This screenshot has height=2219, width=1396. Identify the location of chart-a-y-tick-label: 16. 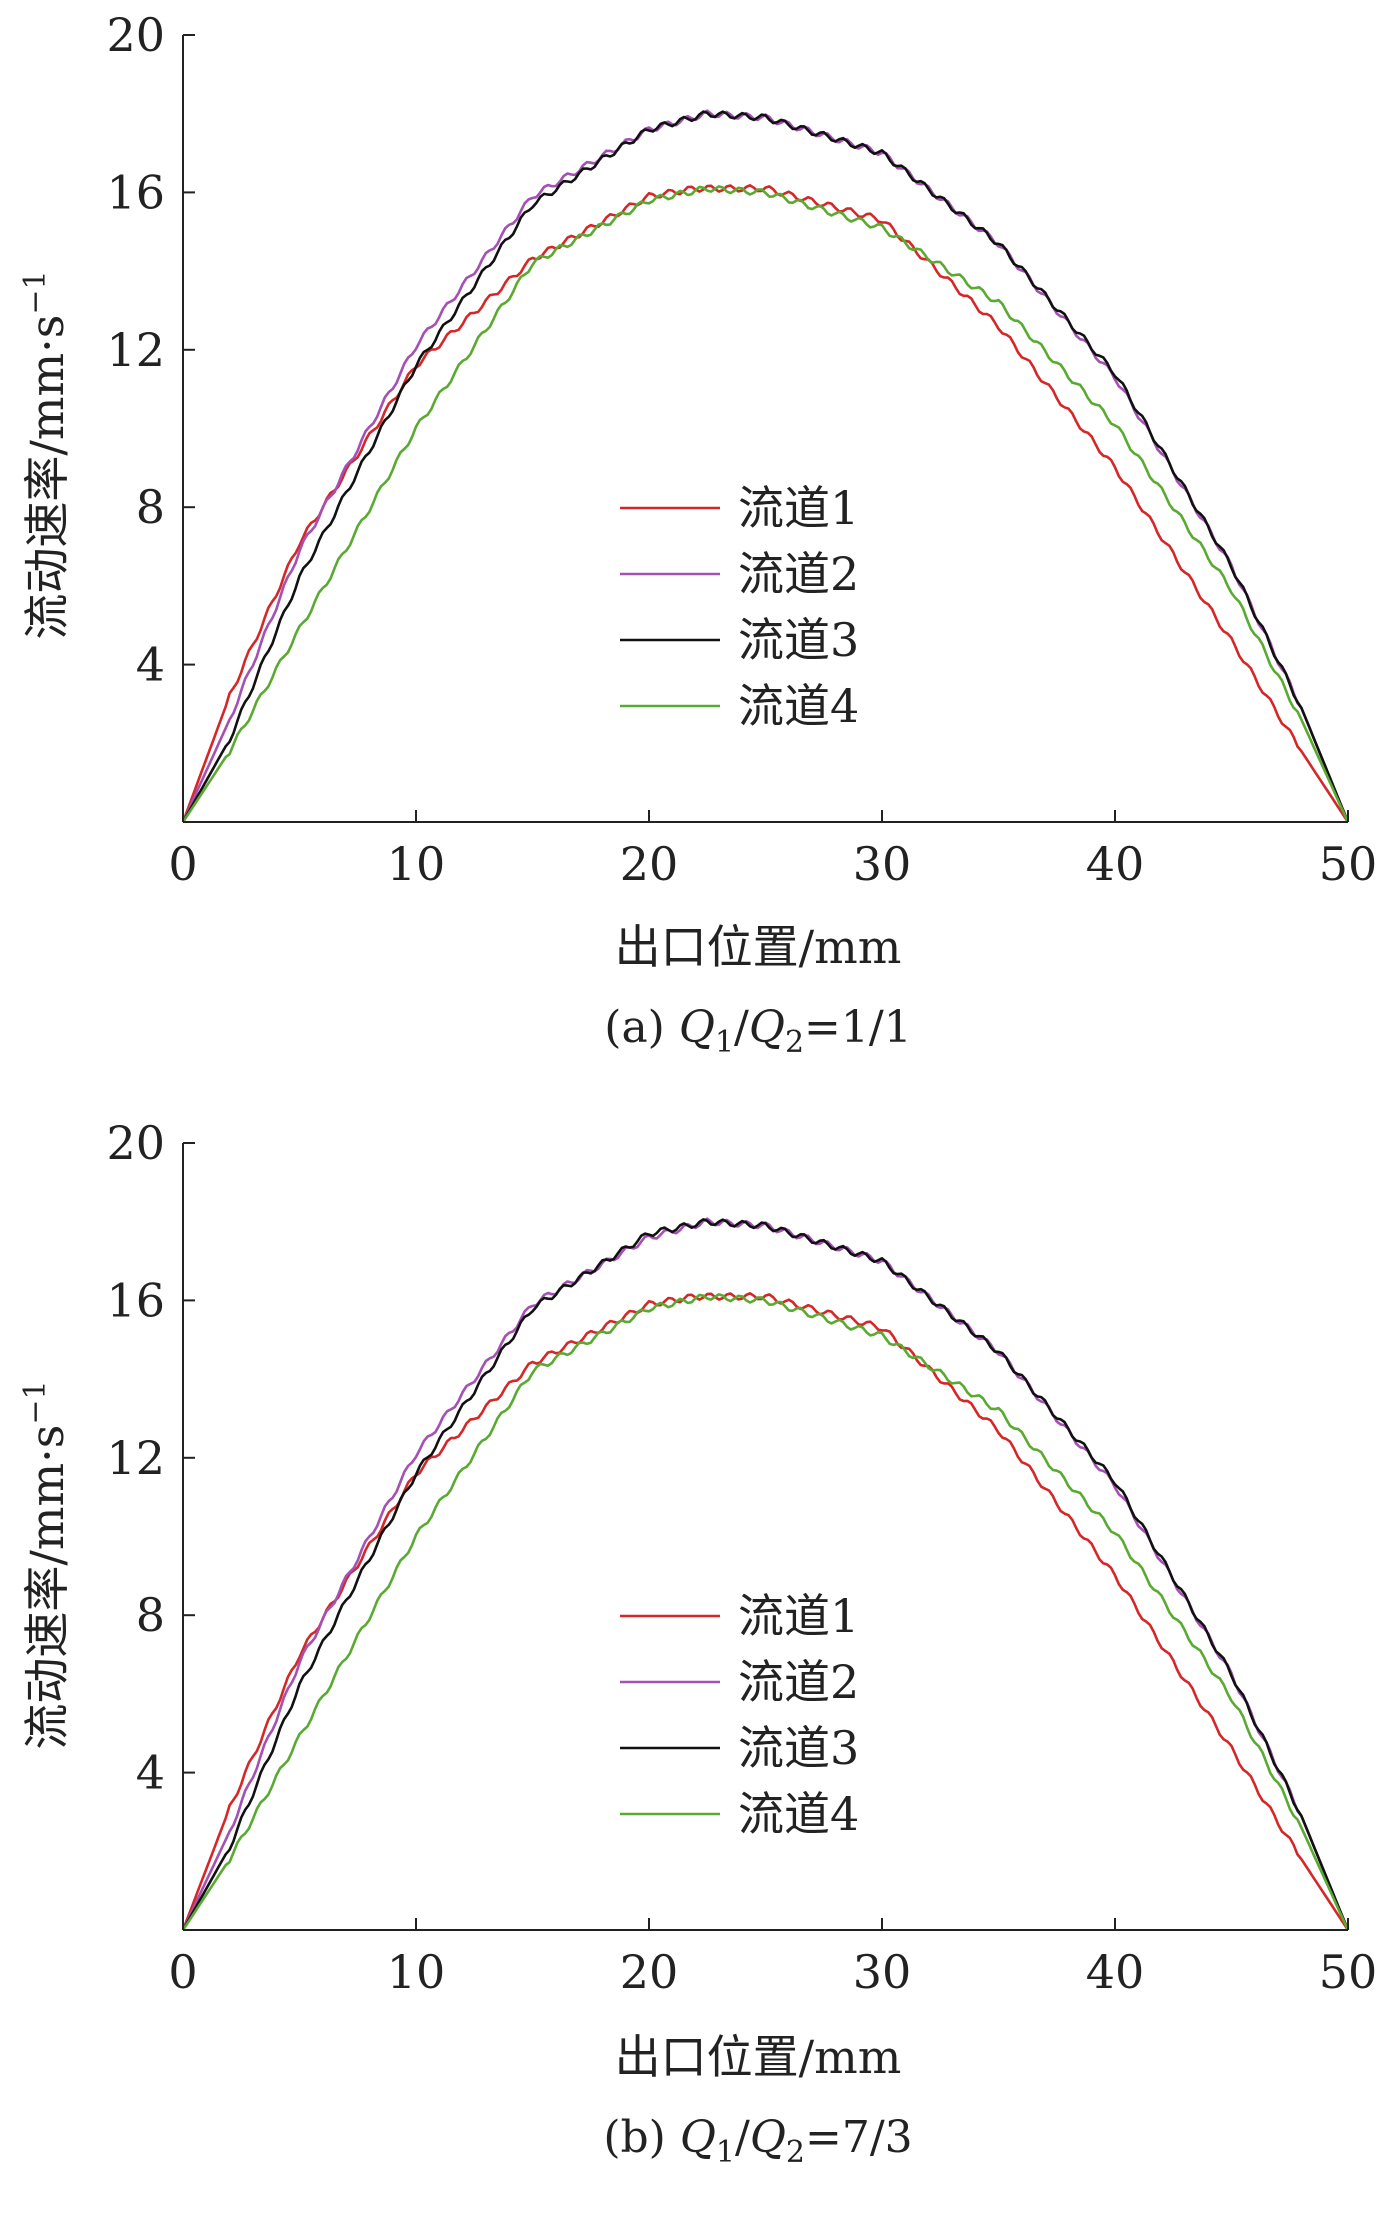
(135, 192).